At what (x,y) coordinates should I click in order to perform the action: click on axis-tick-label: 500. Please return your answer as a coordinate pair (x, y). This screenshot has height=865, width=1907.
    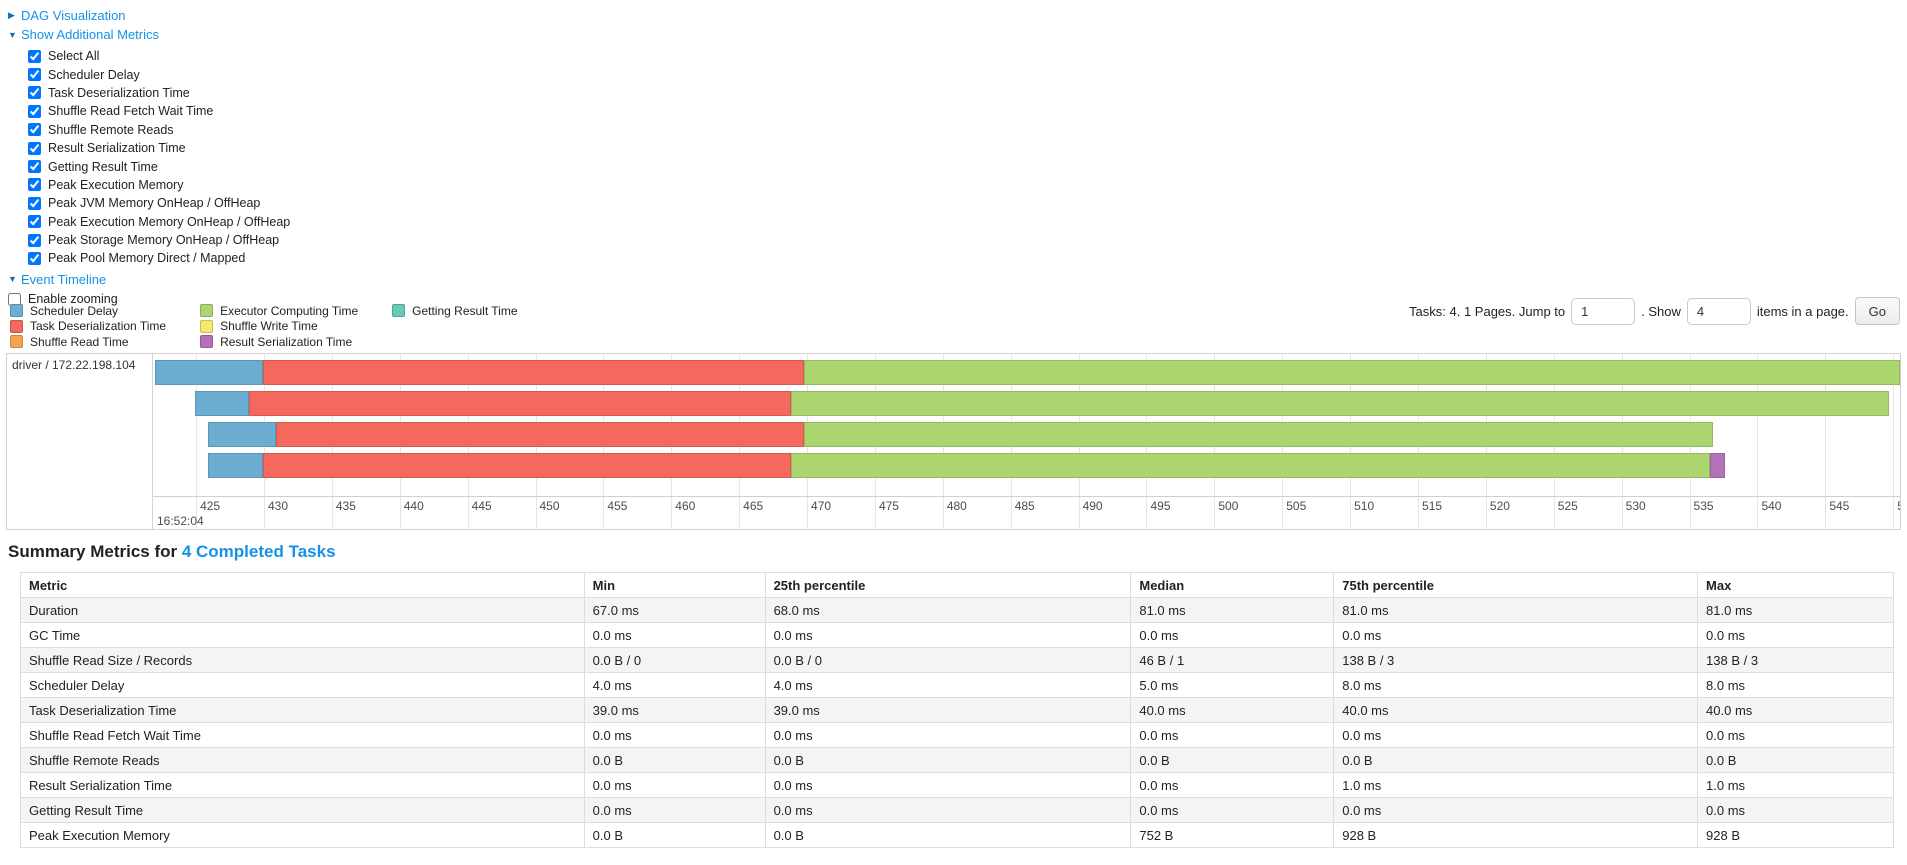
    Looking at the image, I should click on (1228, 506).